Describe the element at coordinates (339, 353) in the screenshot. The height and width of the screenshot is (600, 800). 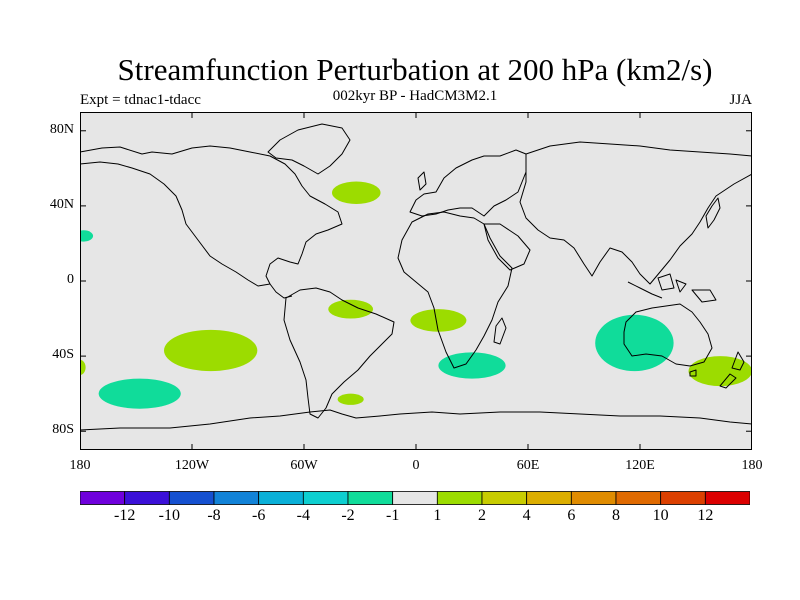
I see `coast-south-america` at that location.